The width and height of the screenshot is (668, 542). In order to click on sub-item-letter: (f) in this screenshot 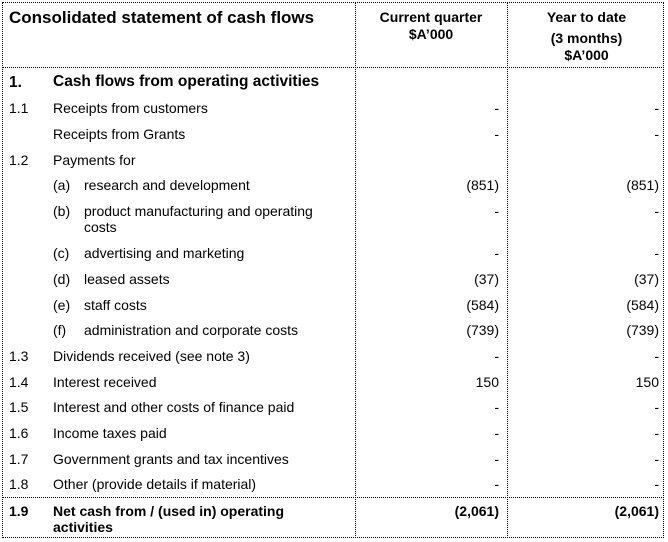, I will do `click(60, 330)`.